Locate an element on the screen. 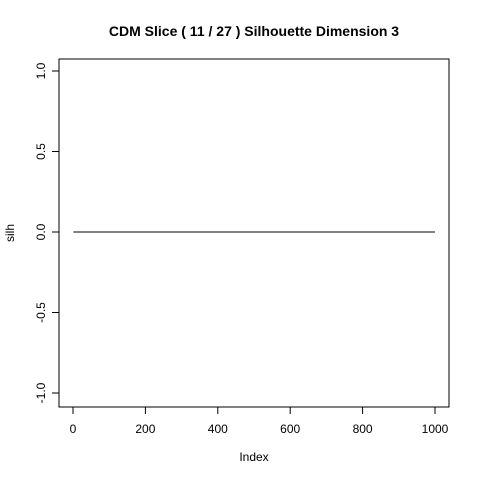  x-axis: 0 200 400 600 800 1000 is located at coordinates (259, 421).